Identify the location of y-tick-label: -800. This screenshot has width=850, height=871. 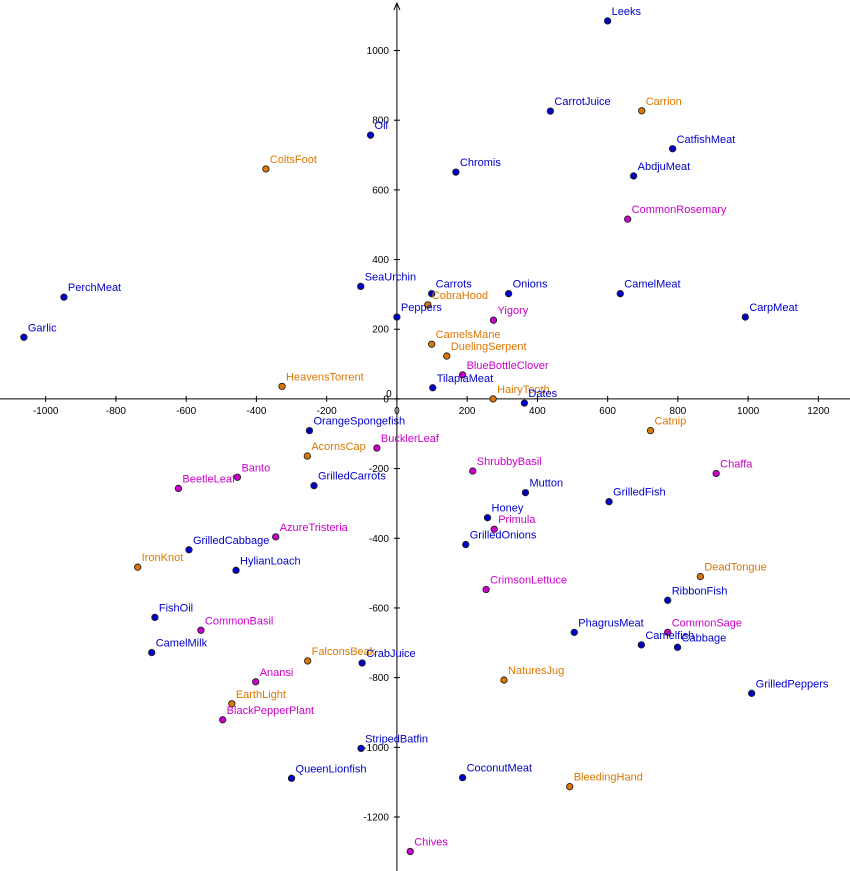
(379, 678).